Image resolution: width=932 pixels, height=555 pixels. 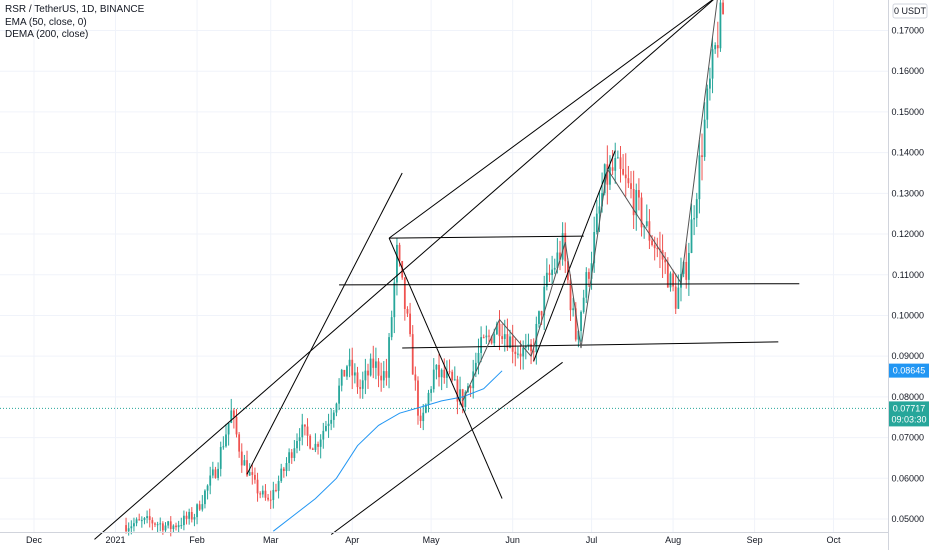 I want to click on y-tick-label: 0.07000, so click(x=907, y=438).